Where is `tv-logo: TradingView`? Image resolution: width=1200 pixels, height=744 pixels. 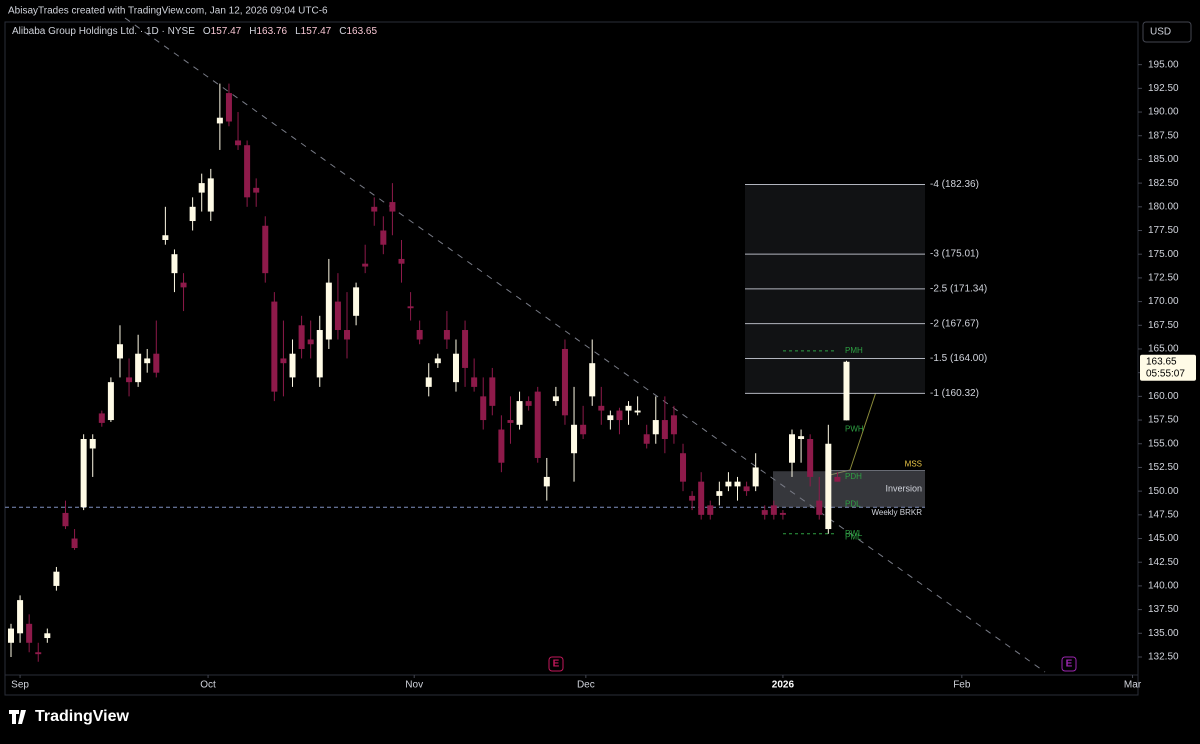
tv-logo: TradingView is located at coordinates (69, 716).